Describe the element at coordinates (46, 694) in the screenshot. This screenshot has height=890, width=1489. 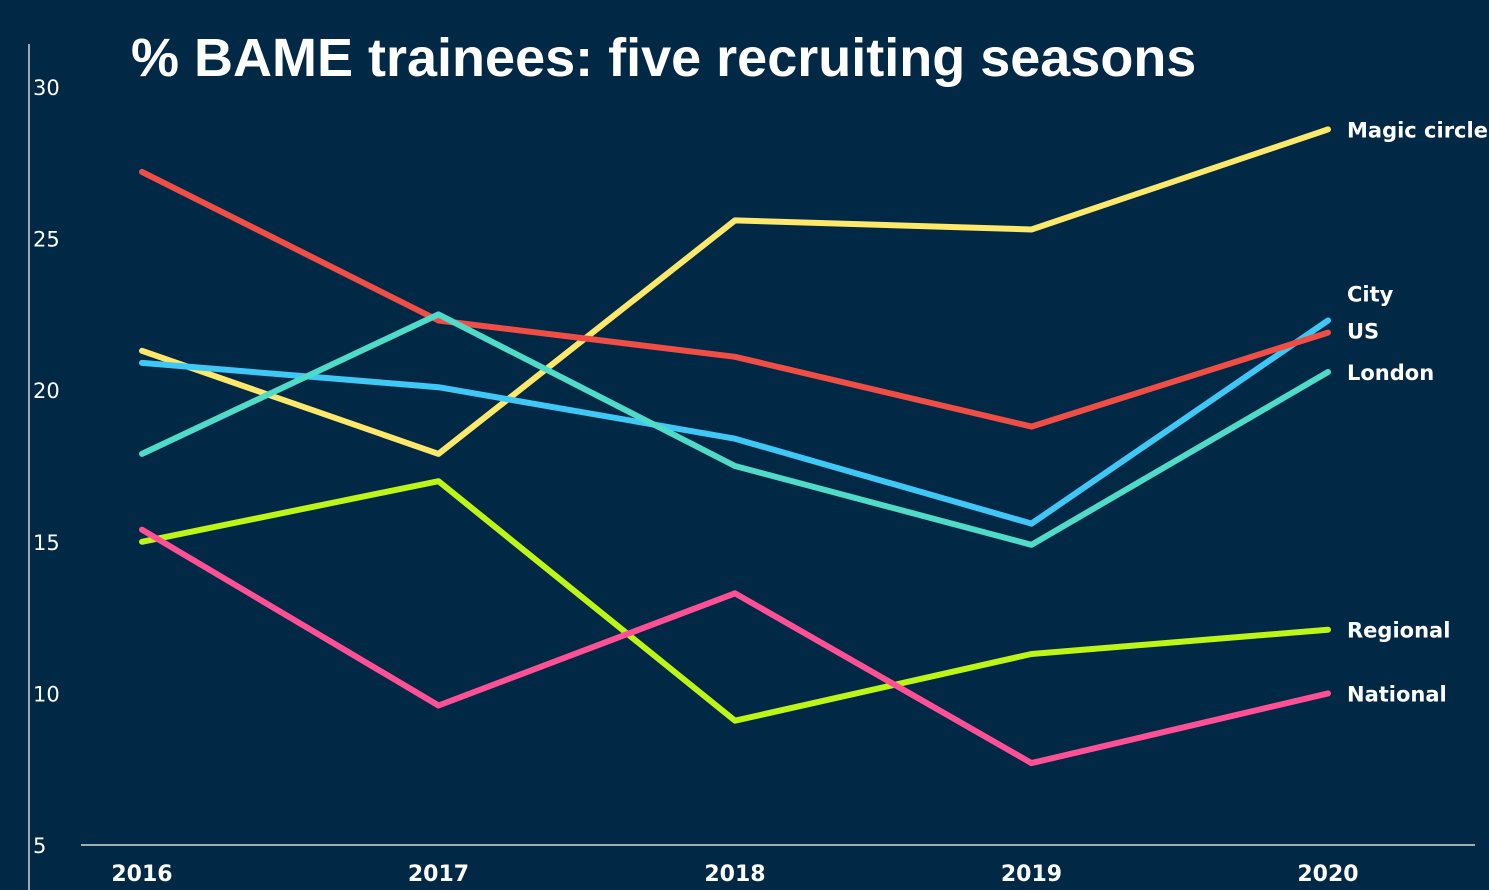
I see `y-tick-label: 10` at that location.